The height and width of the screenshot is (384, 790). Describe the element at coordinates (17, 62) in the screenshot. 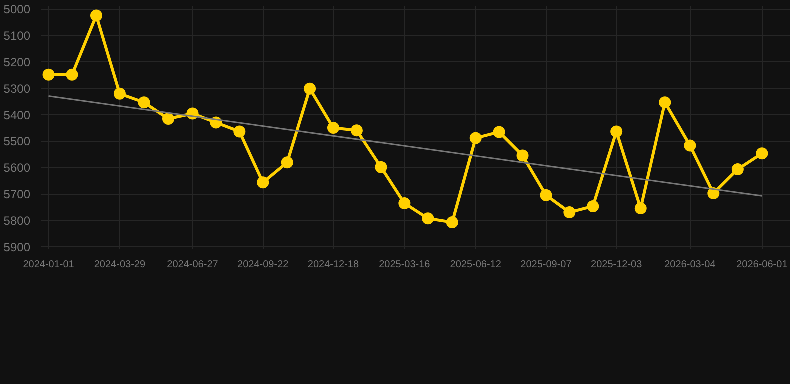

I see `y-tick-label: 5200` at that location.